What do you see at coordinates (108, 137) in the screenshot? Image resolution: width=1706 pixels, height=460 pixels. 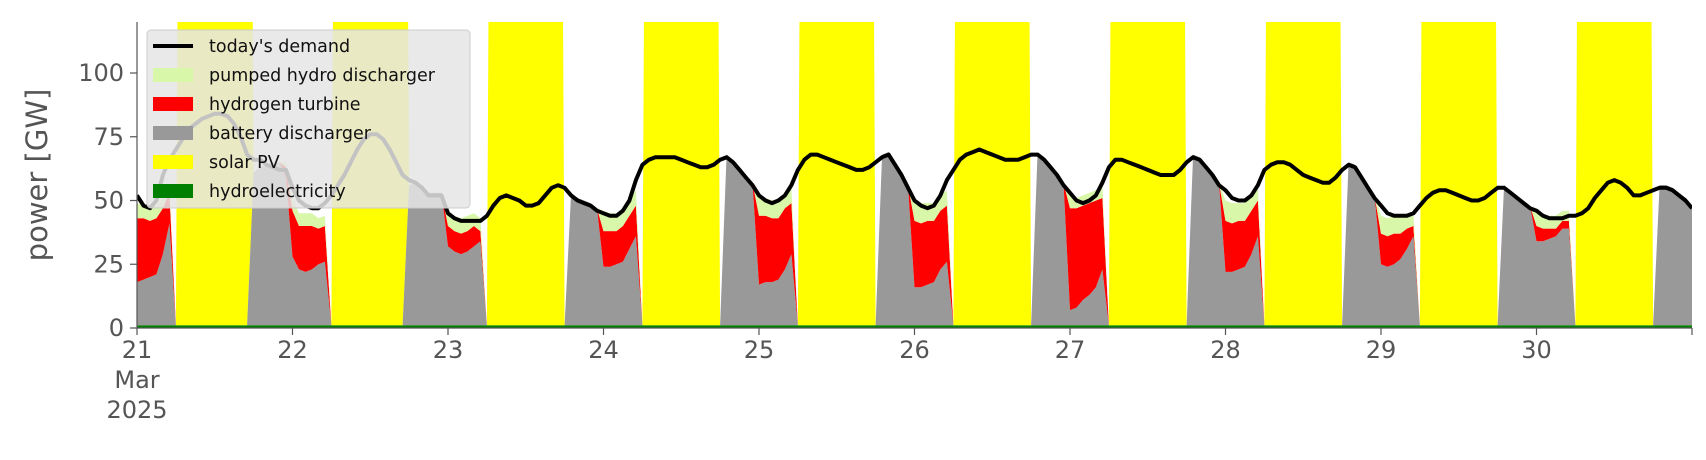 I see `y-tick-label: 75` at bounding box center [108, 137].